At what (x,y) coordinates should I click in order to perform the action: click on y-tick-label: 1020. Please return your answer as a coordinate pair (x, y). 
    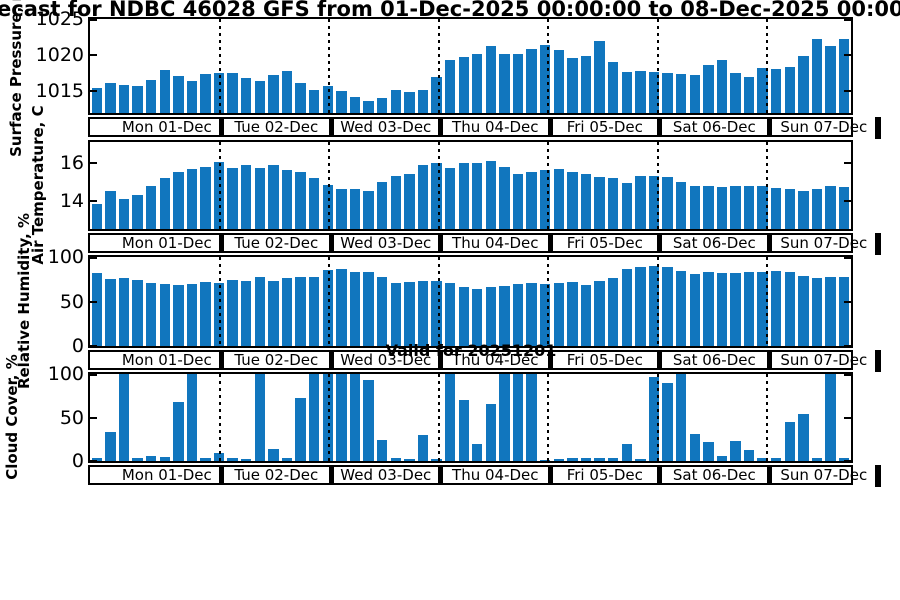
    Looking at the image, I should click on (59, 55).